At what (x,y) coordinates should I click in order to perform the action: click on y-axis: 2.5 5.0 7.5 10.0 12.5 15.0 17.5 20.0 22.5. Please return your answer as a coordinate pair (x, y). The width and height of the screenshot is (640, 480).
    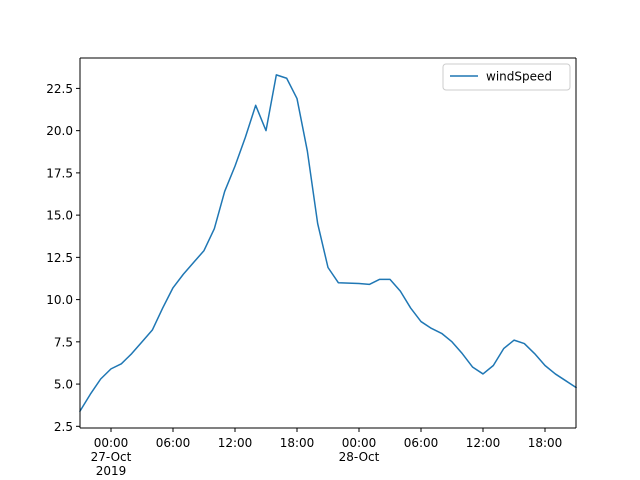
    Looking at the image, I should click on (63, 258).